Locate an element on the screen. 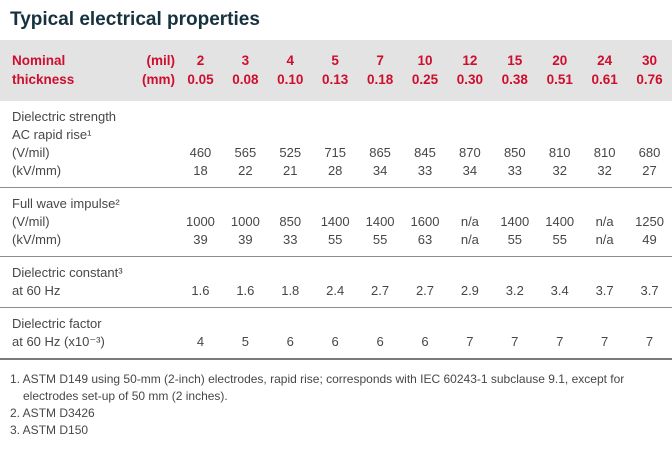 The width and height of the screenshot is (672, 450). block-label: Full wave impulse² is located at coordinates (336, 200).